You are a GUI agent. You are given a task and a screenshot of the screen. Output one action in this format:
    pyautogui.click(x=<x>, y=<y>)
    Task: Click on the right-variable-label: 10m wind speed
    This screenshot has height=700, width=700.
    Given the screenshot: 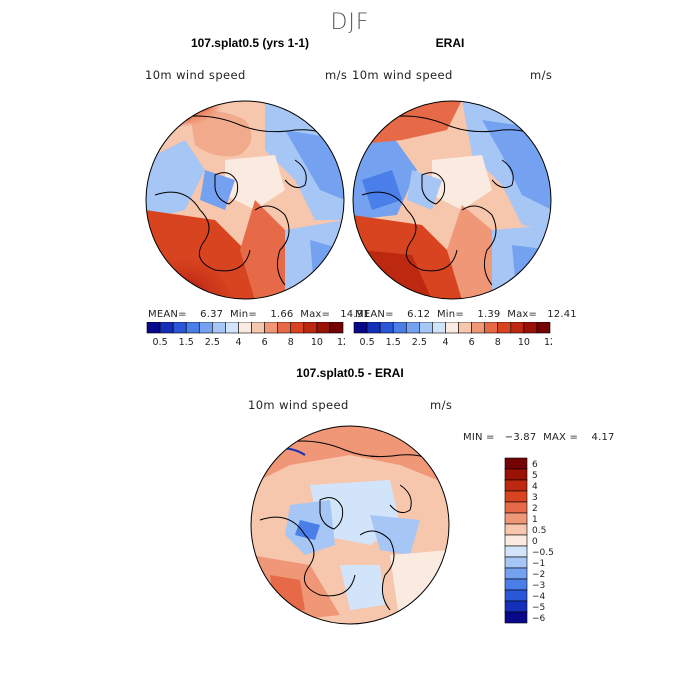 What is the action you would take?
    pyautogui.click(x=402, y=75)
    